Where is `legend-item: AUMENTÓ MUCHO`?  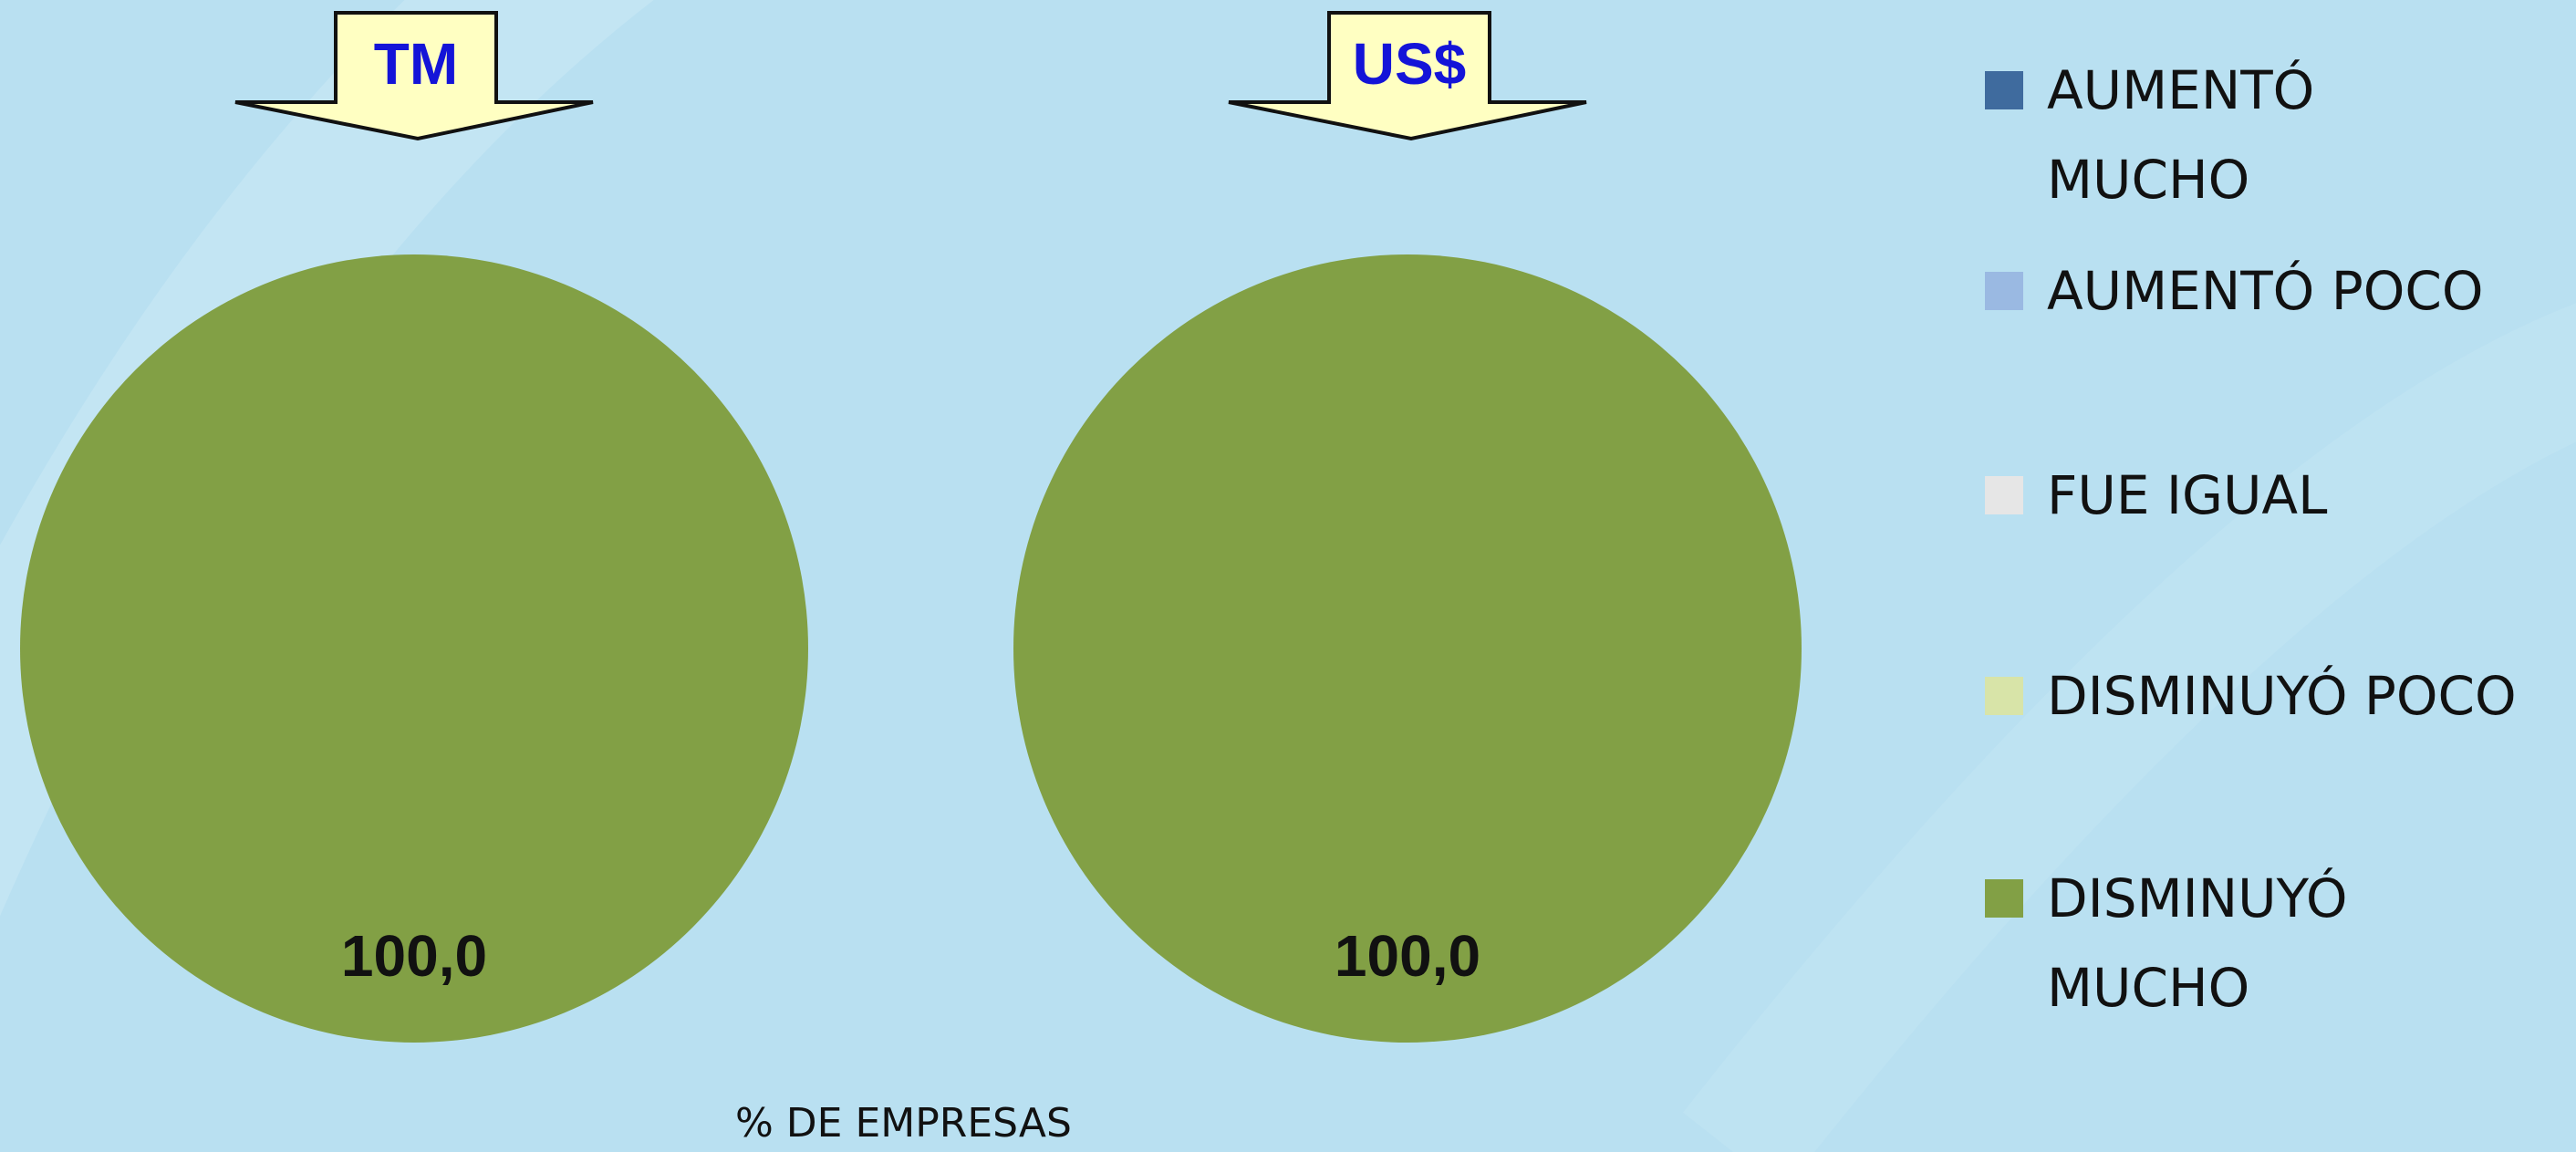
legend-item: AUMENTÓ MUCHO is located at coordinates (2189, 135).